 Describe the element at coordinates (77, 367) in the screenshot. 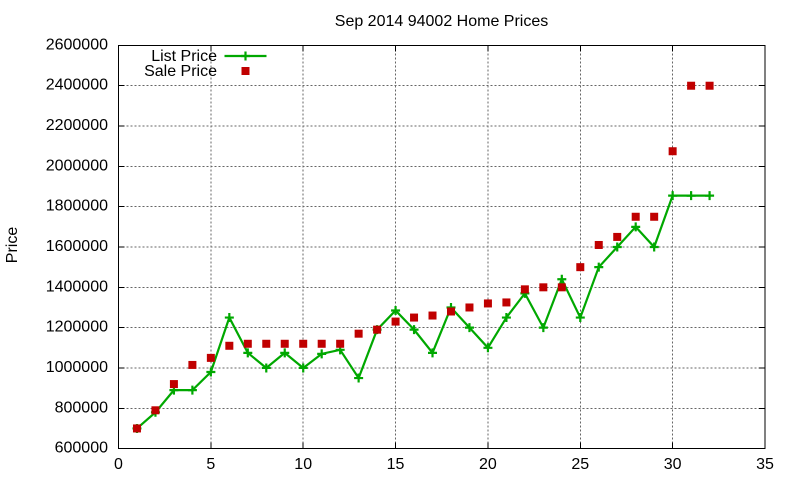

I see `svg-text: 1000000` at that location.